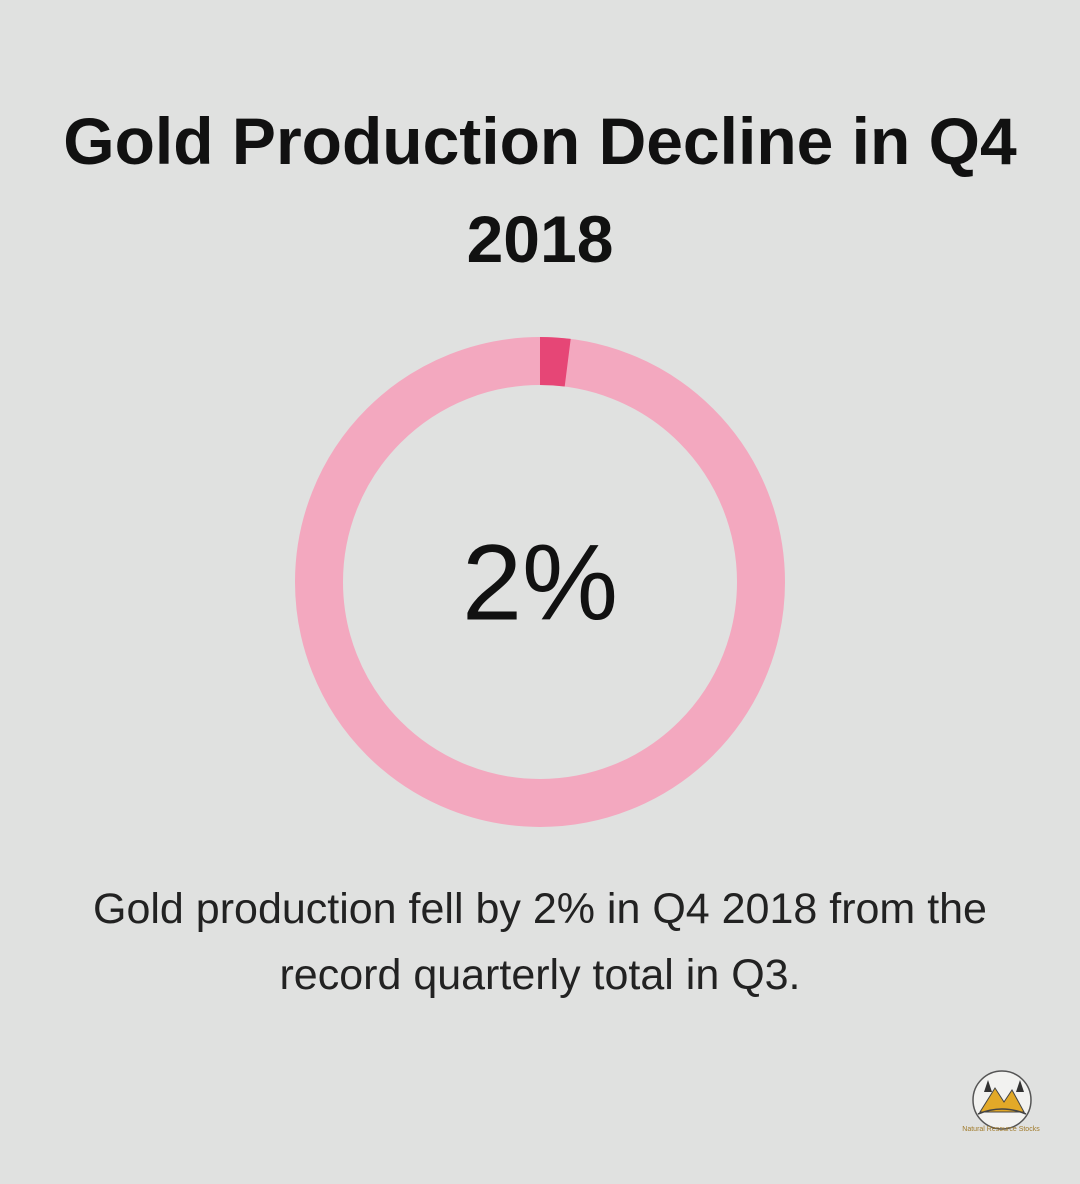 The width and height of the screenshot is (1080, 1184). What do you see at coordinates (1001, 1129) in the screenshot?
I see `logo-text: Natural Resource Stocks` at bounding box center [1001, 1129].